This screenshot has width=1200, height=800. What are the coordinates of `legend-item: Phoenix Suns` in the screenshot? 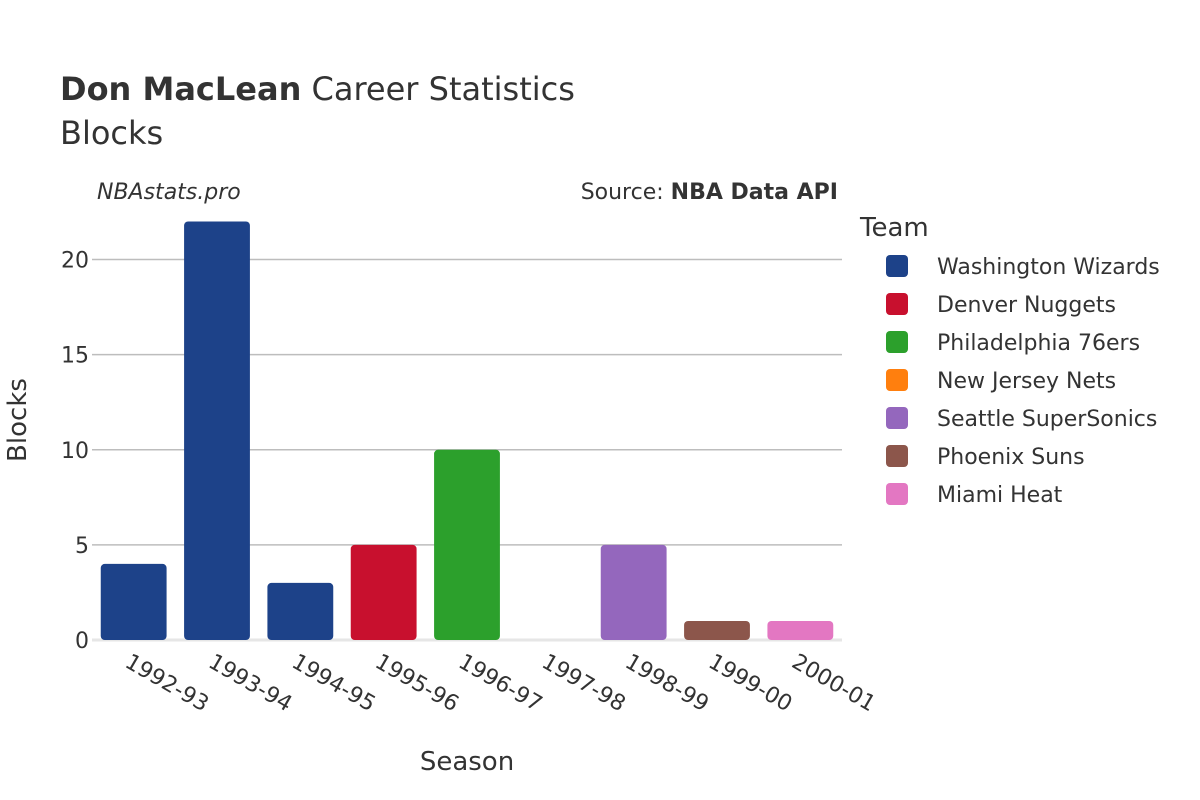 It's located at (985, 457).